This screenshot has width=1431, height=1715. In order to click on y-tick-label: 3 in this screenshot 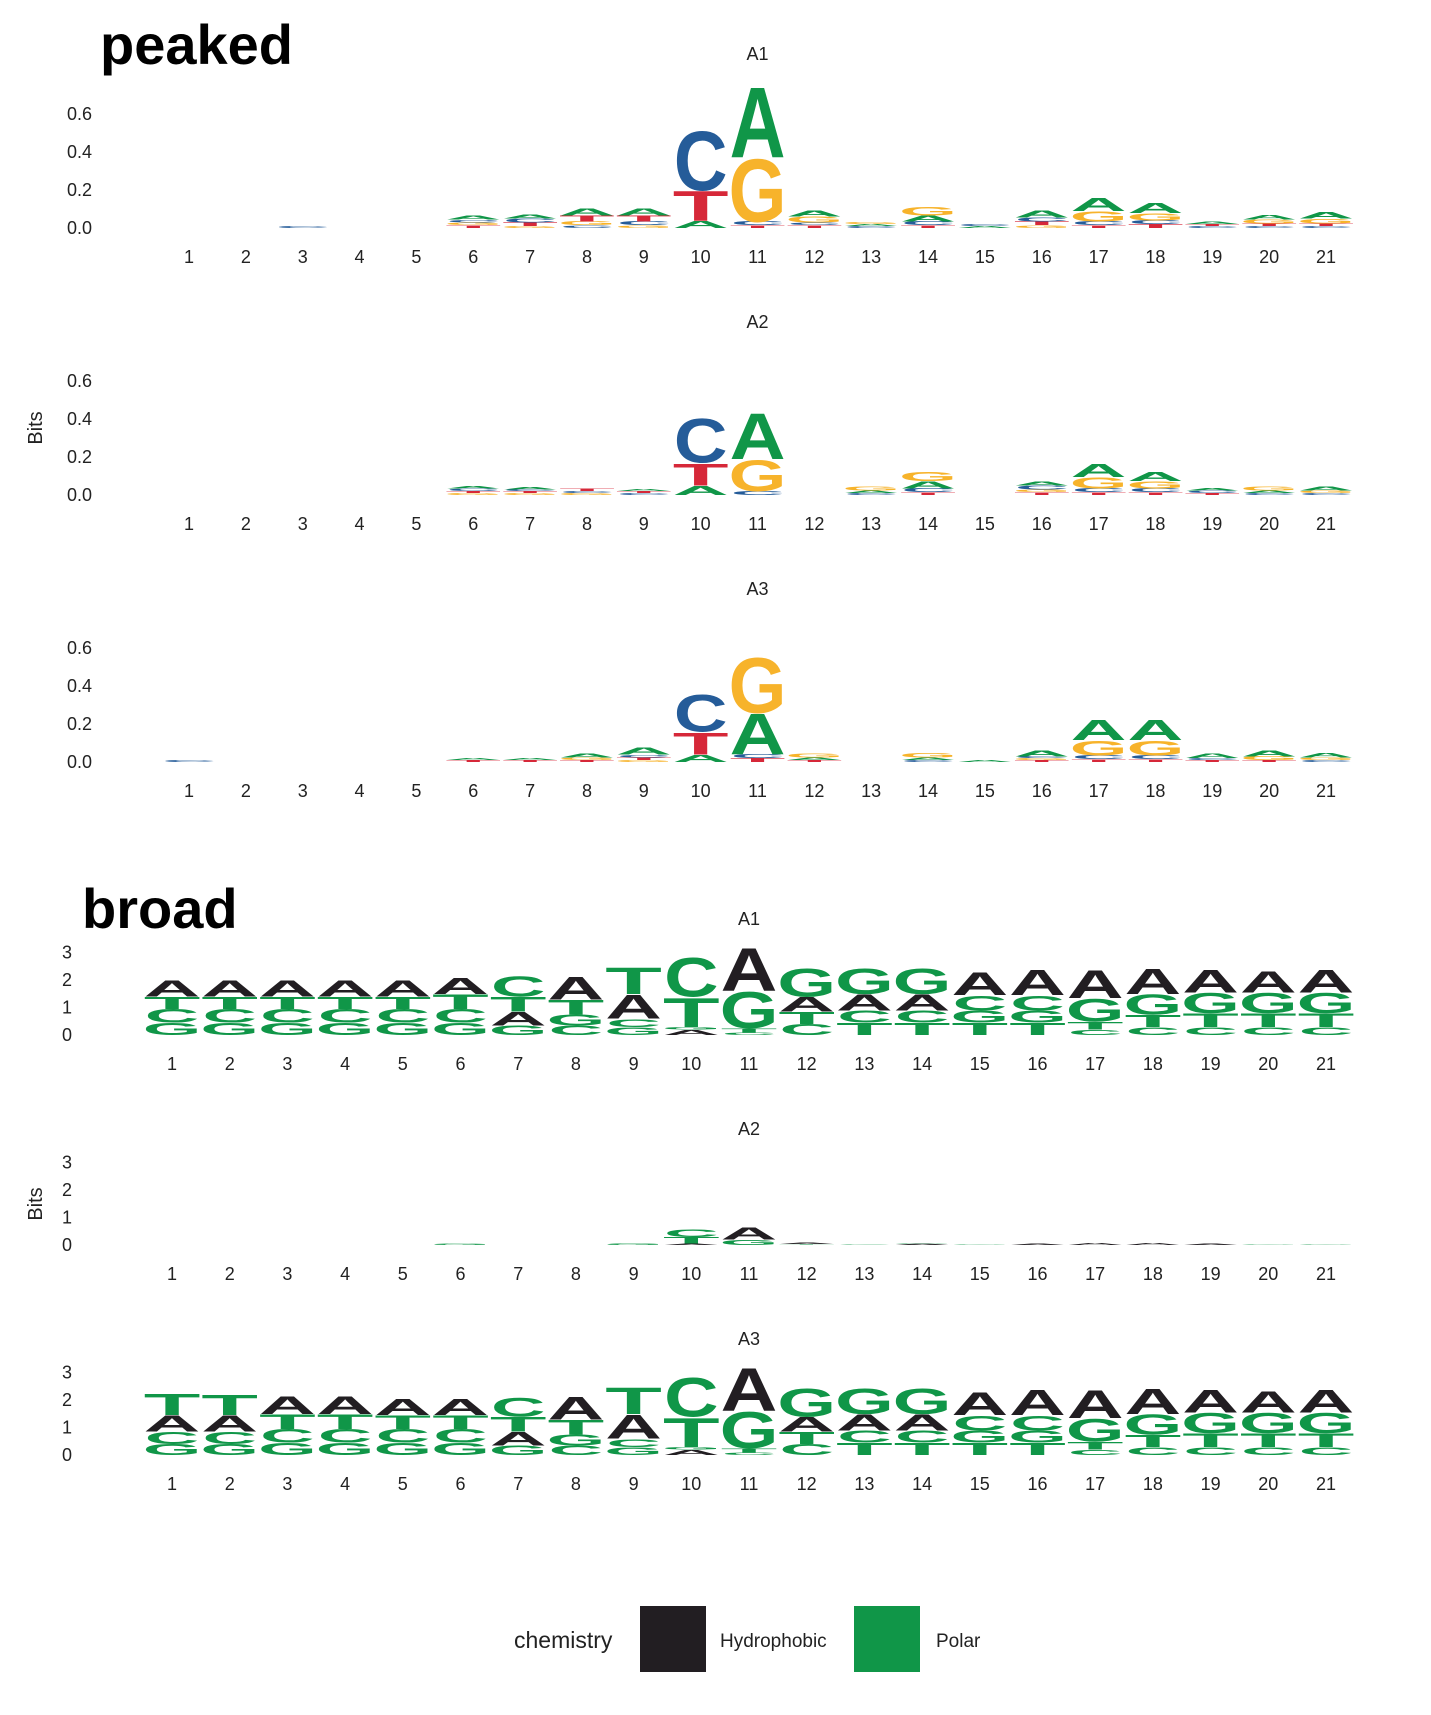, I will do `click(67, 1373)`.